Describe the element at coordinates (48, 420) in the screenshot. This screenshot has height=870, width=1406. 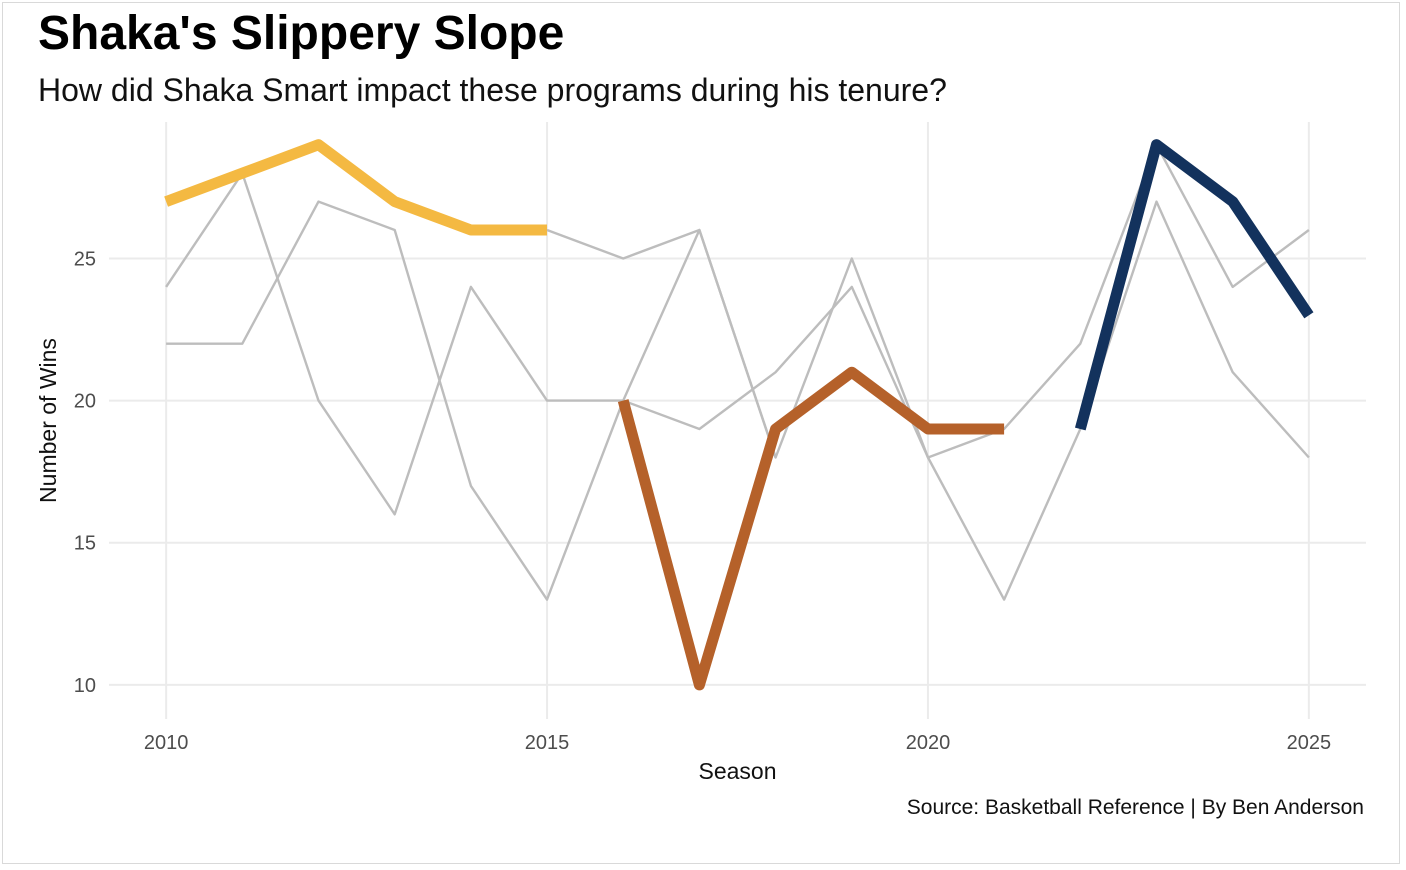
I see `y-axis-title: Number of Wins` at that location.